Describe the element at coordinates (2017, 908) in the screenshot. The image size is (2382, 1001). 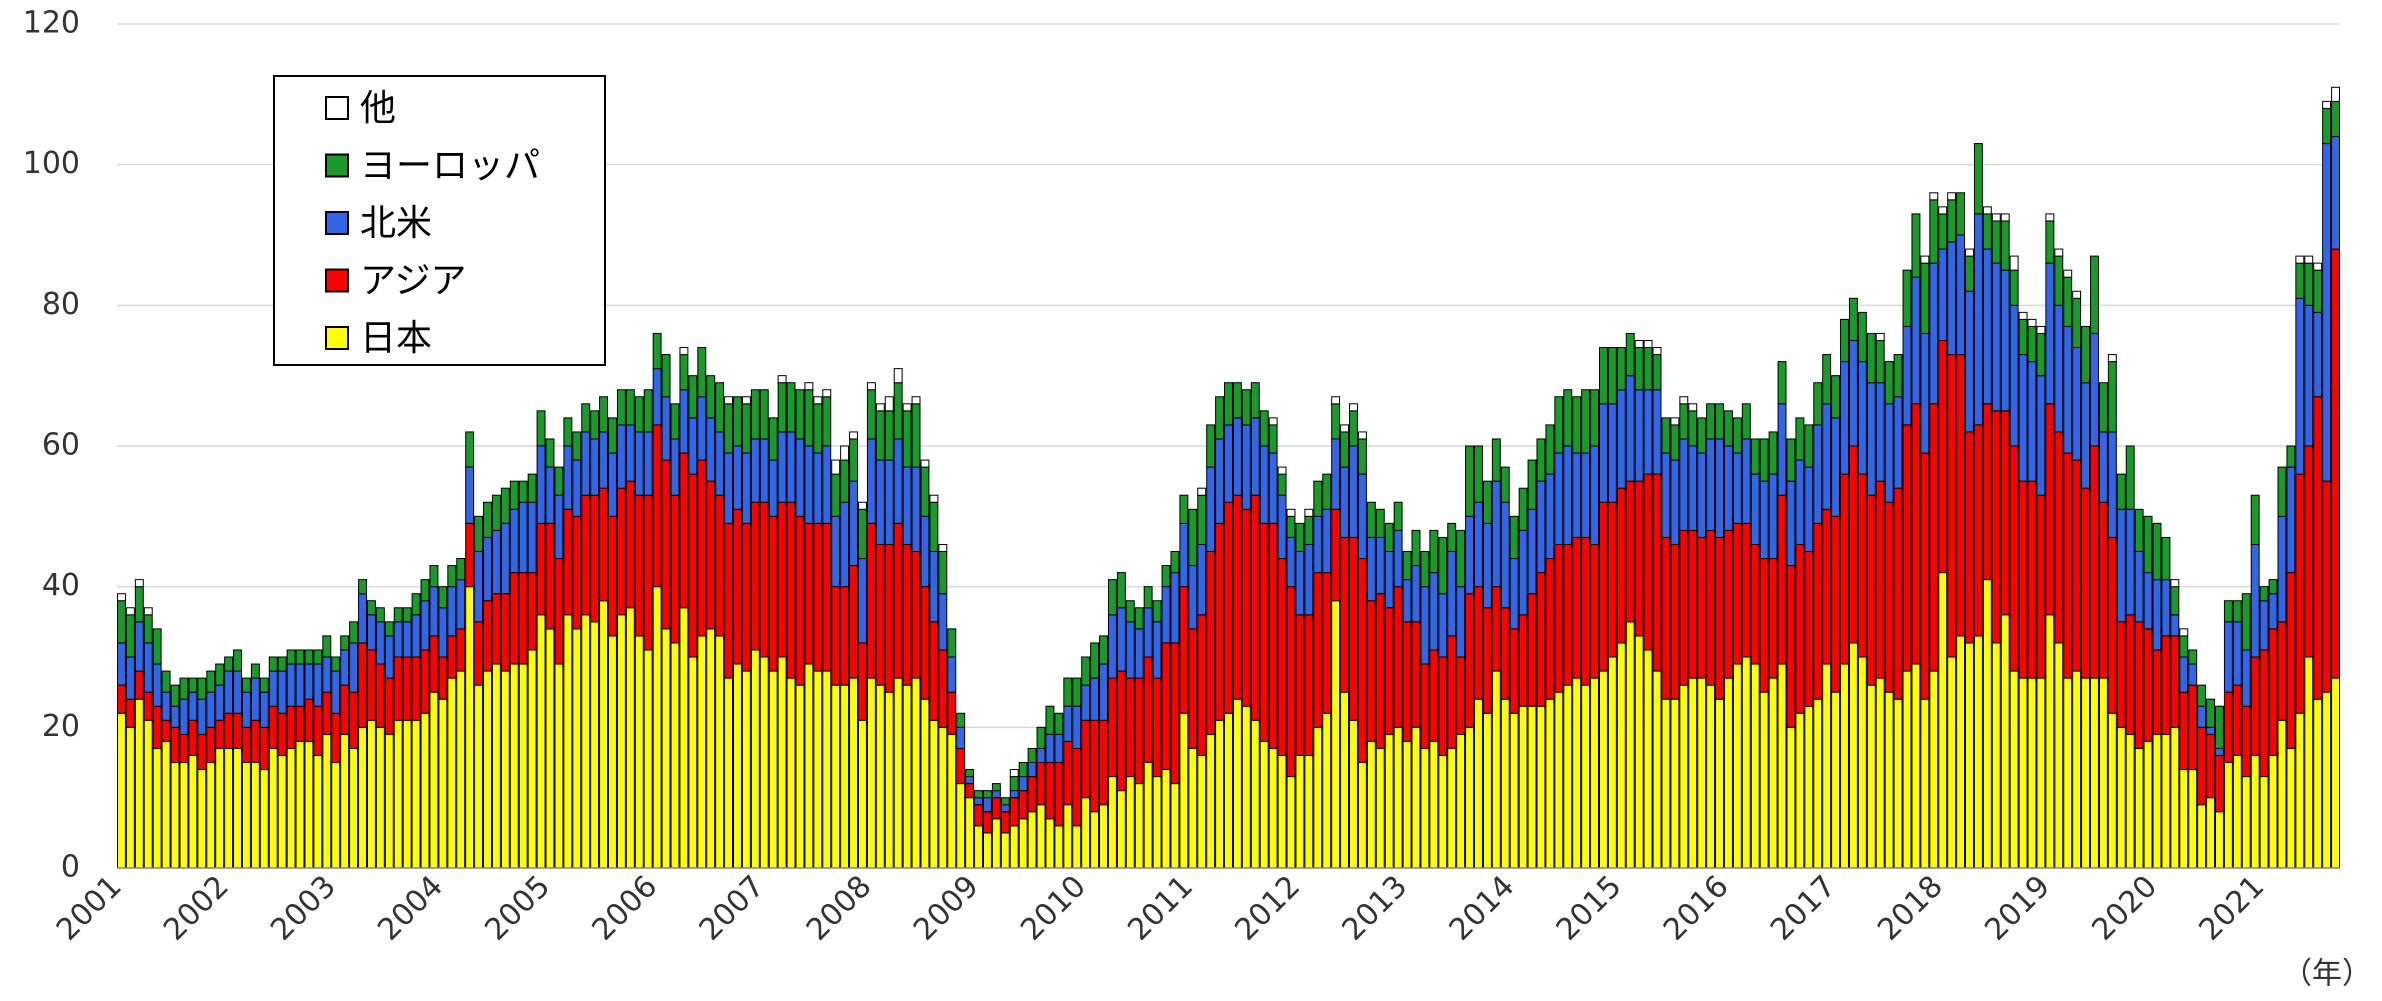
I see `x-tick-label: 2019` at that location.